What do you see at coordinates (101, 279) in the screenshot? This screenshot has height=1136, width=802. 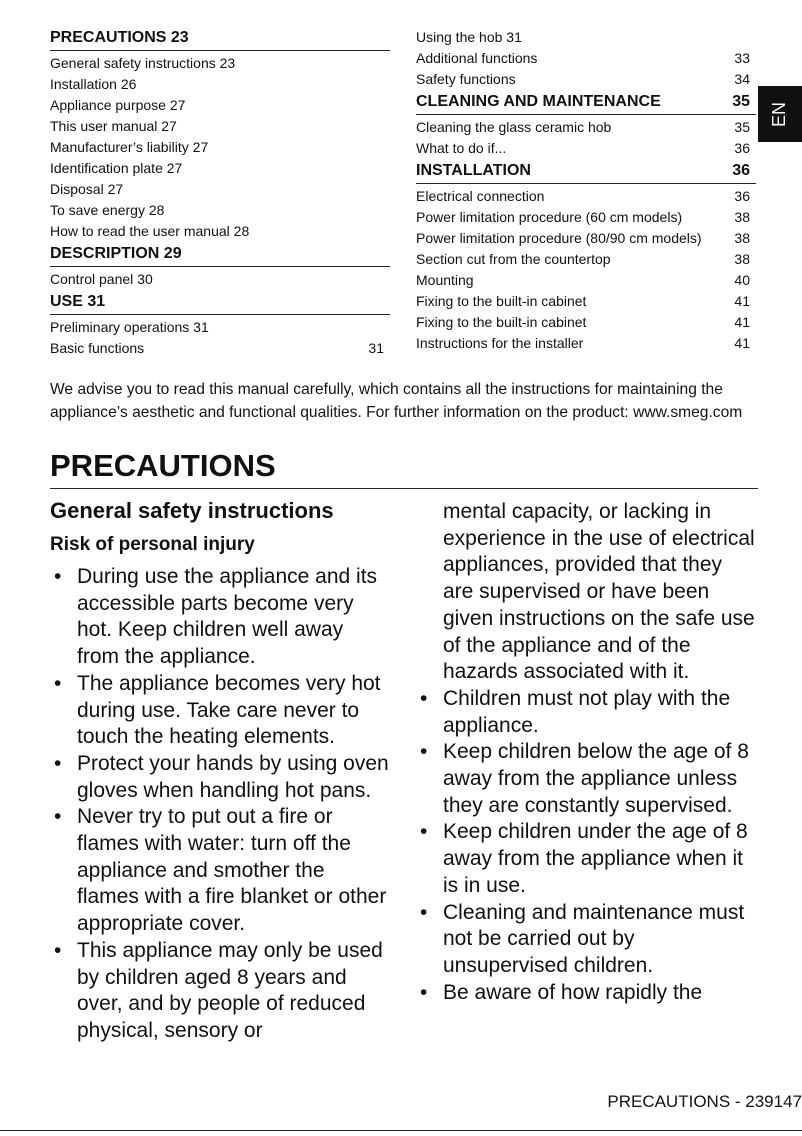 I see `toc-entry-text: Control panel 30` at bounding box center [101, 279].